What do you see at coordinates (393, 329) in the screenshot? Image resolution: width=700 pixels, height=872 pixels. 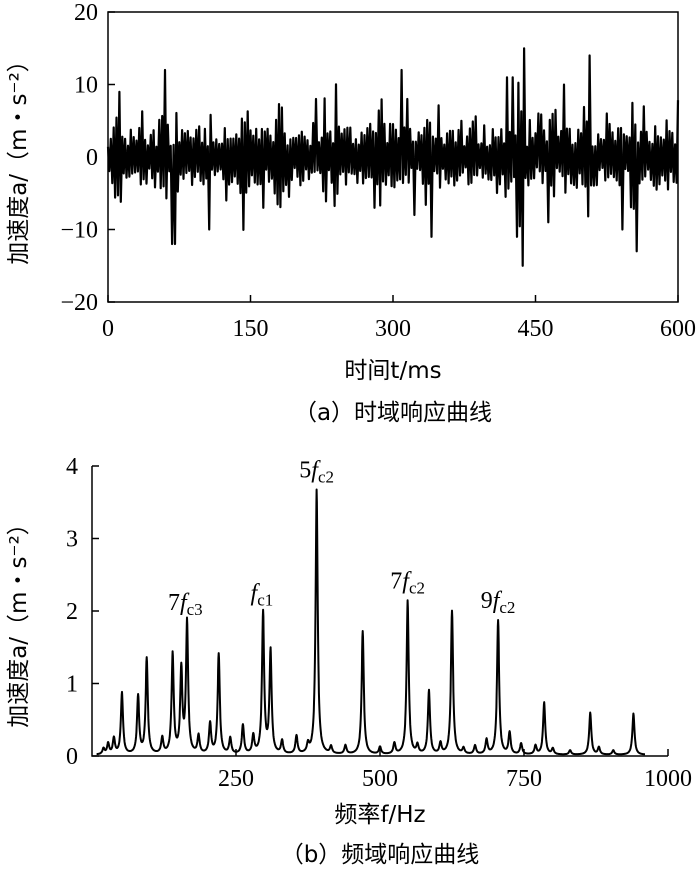 I see `x-tick-label-a: 300` at bounding box center [393, 329].